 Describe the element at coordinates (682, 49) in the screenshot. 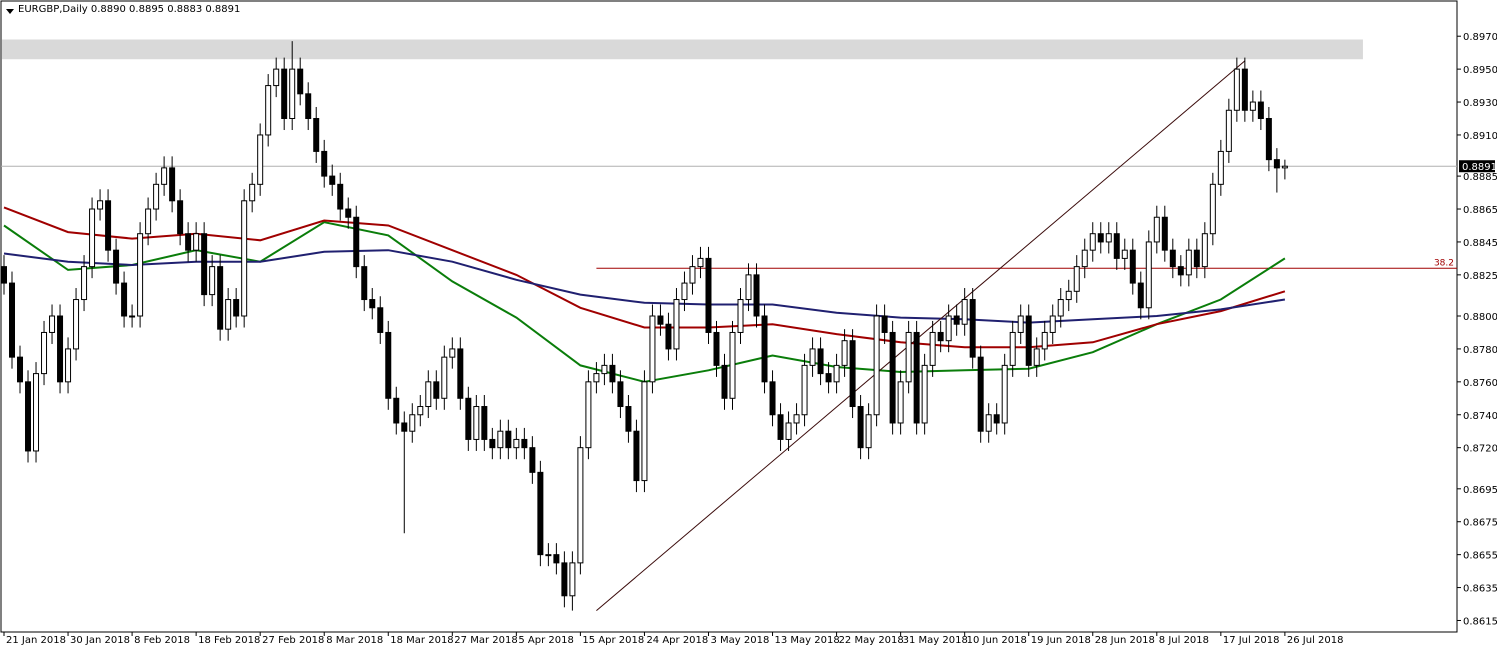

I see `resistance-zone` at that location.